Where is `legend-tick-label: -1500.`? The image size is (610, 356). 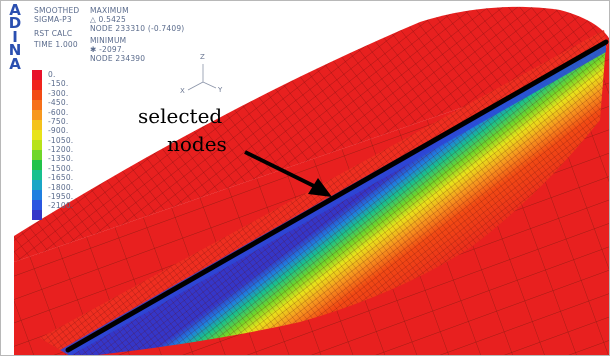 legend-tick-label: -1500. is located at coordinates (61, 168).